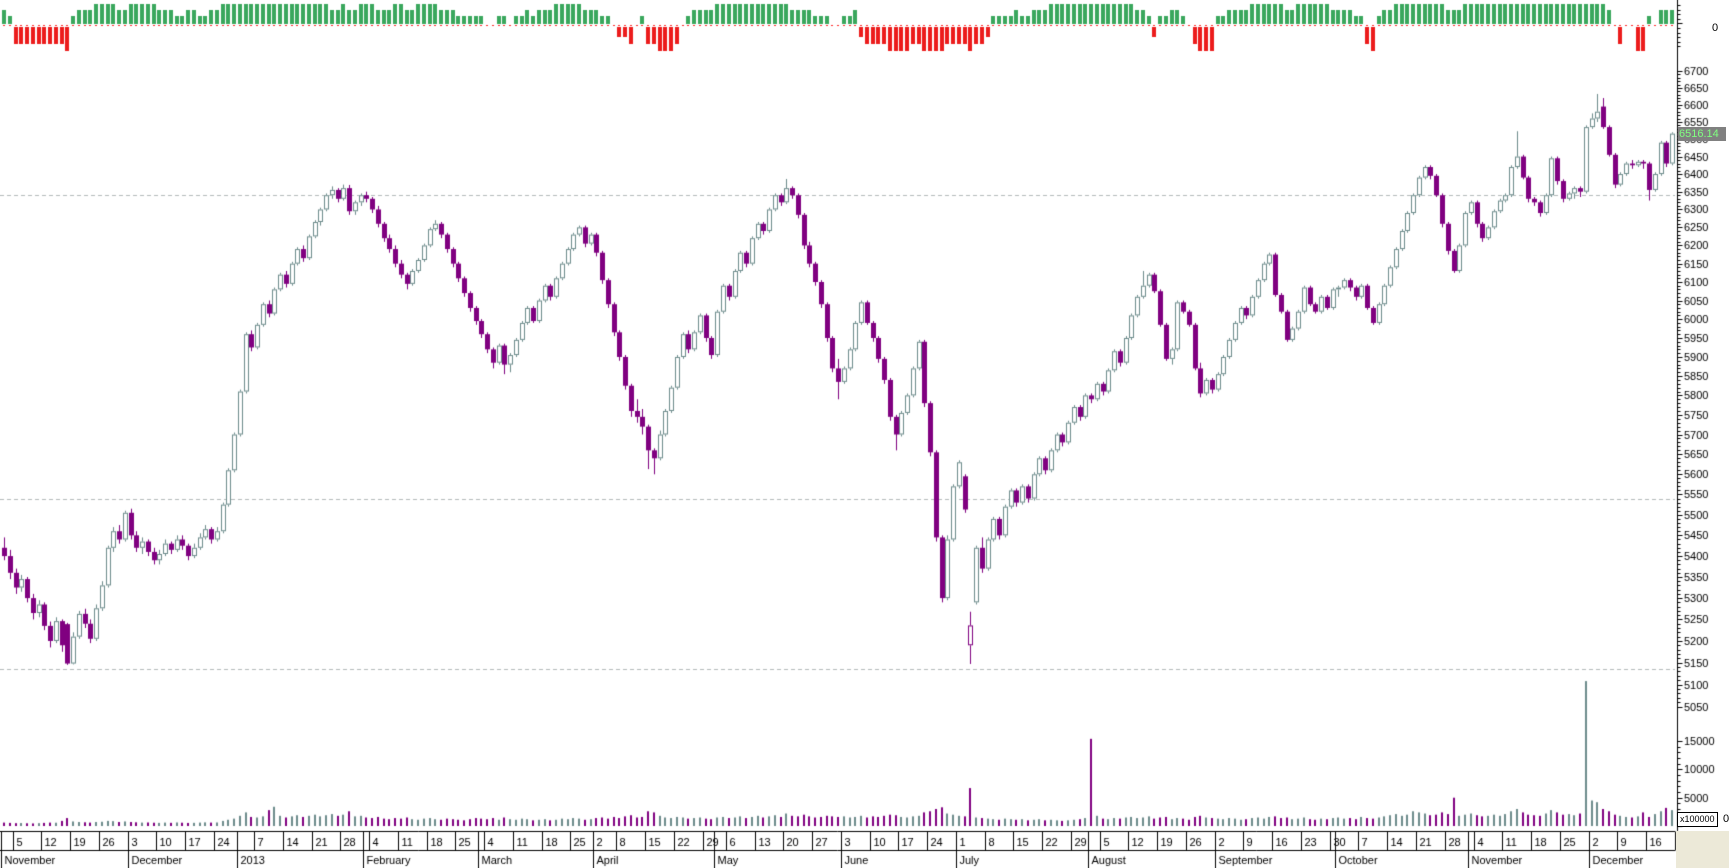 Image resolution: width=1729 pixels, height=868 pixels. What do you see at coordinates (1726, 819) in the screenshot?
I see `volume-zero-label: 0` at bounding box center [1726, 819].